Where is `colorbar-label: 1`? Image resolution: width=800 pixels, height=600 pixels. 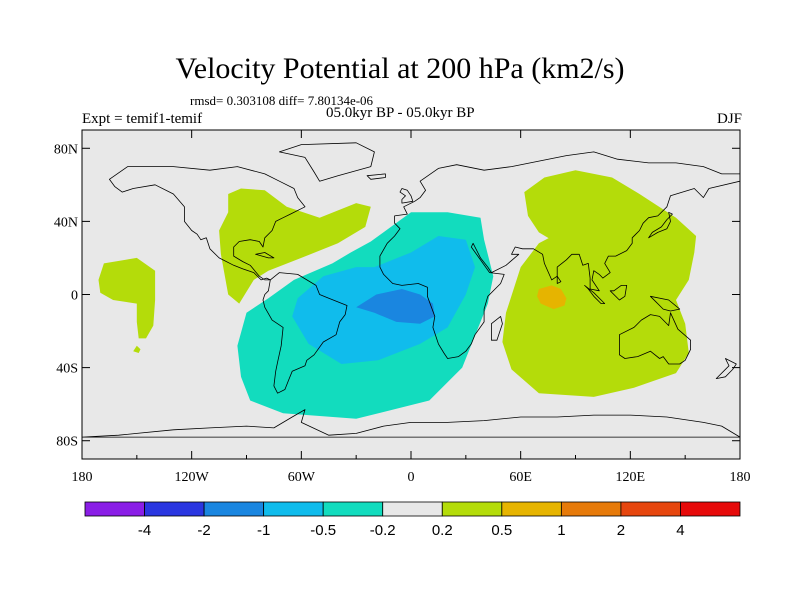 colorbar-label: 1 is located at coordinates (561, 530).